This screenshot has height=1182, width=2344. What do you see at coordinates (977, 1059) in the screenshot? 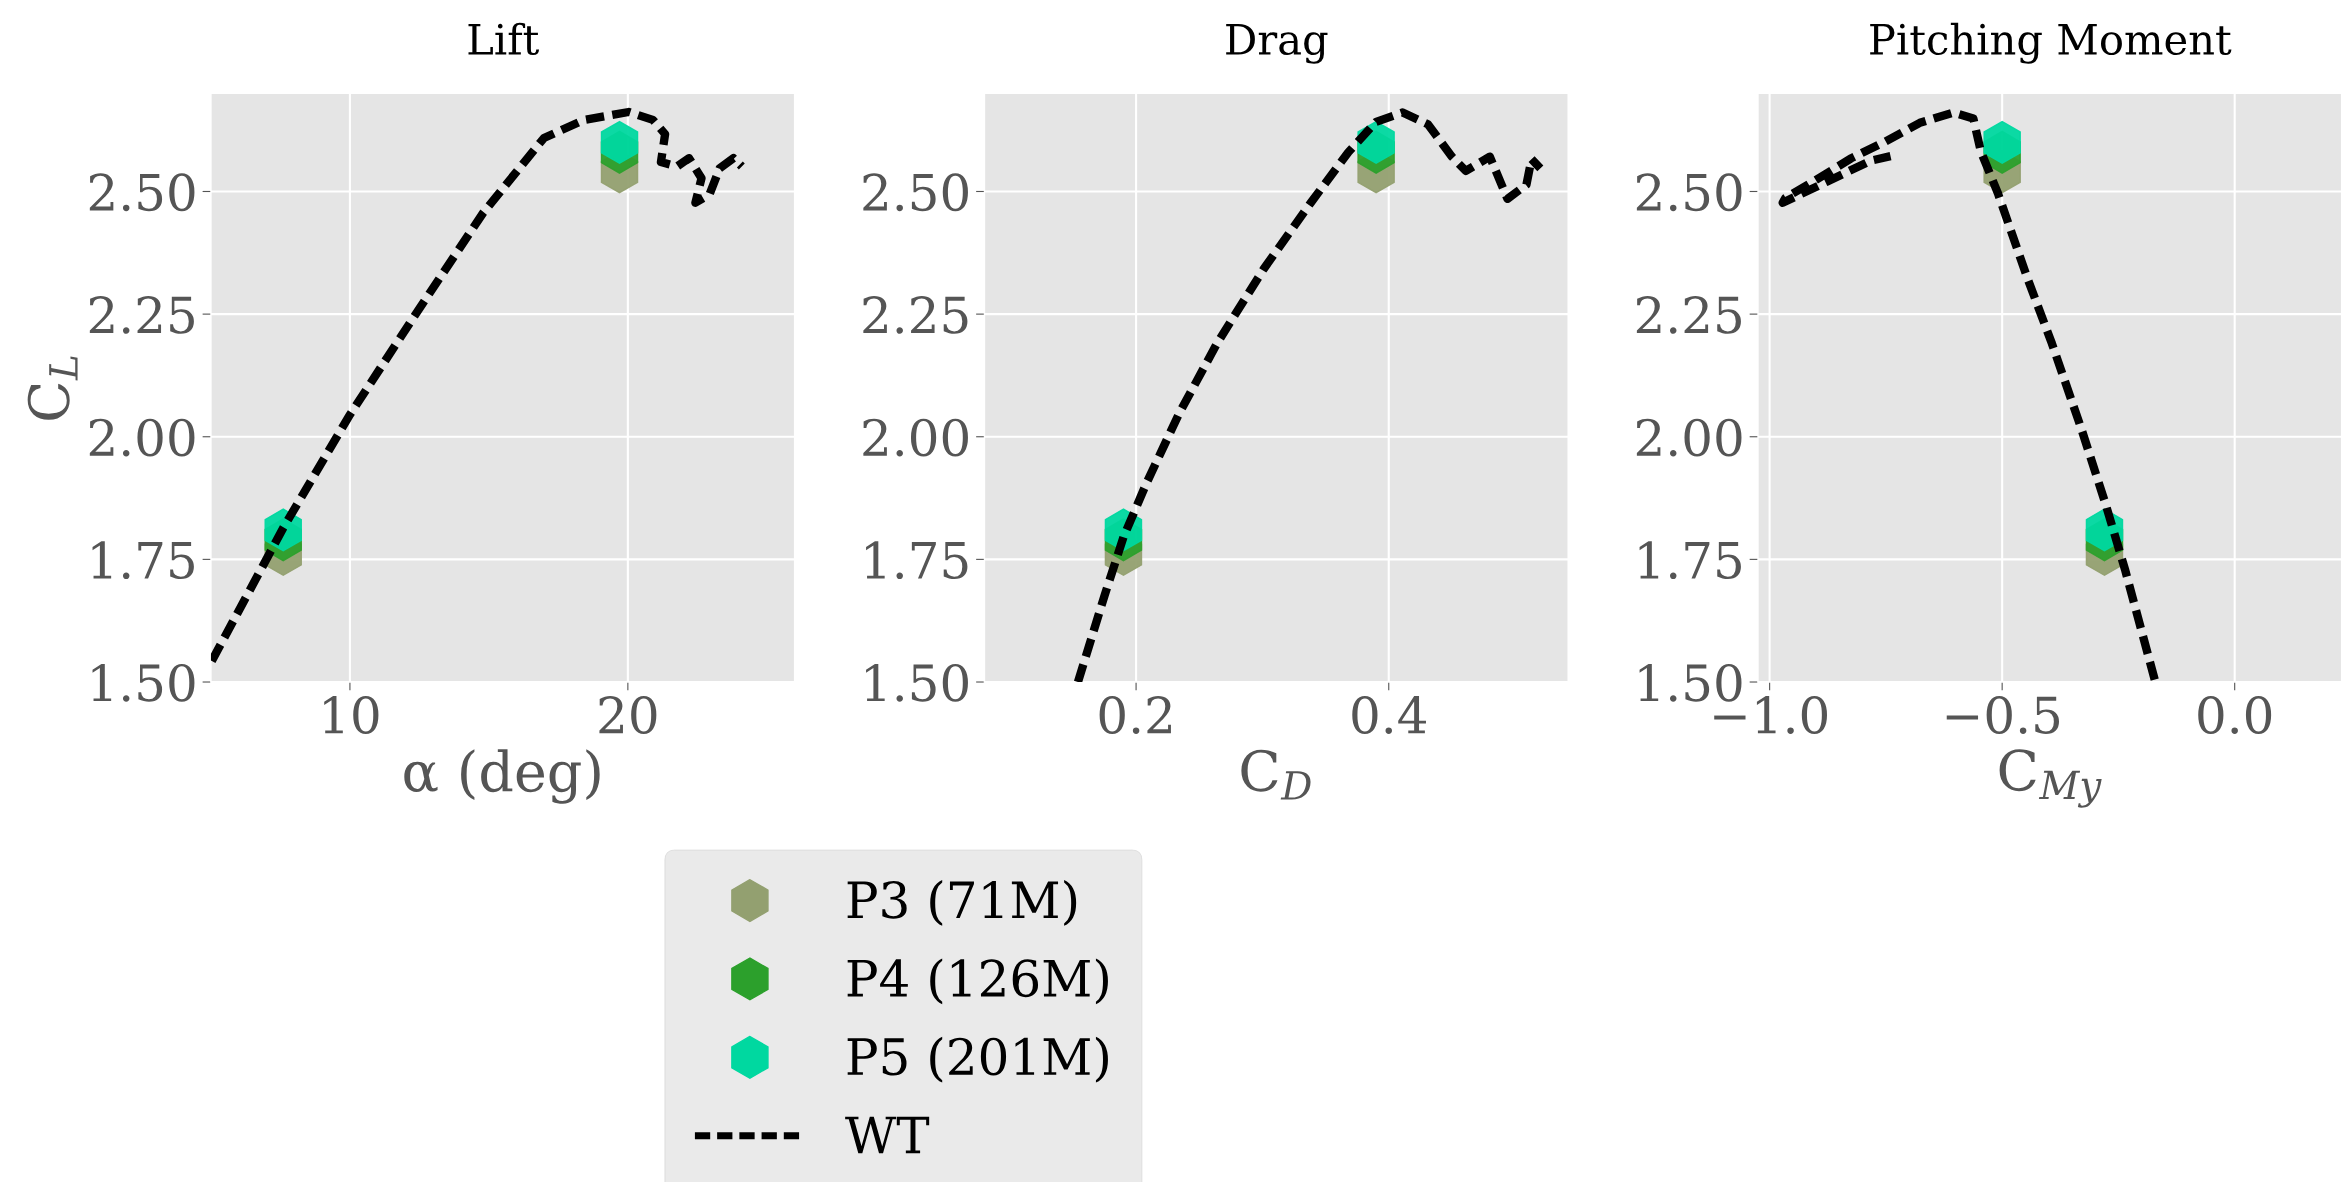
I see `legend-label: P5 (201M)` at bounding box center [977, 1059].